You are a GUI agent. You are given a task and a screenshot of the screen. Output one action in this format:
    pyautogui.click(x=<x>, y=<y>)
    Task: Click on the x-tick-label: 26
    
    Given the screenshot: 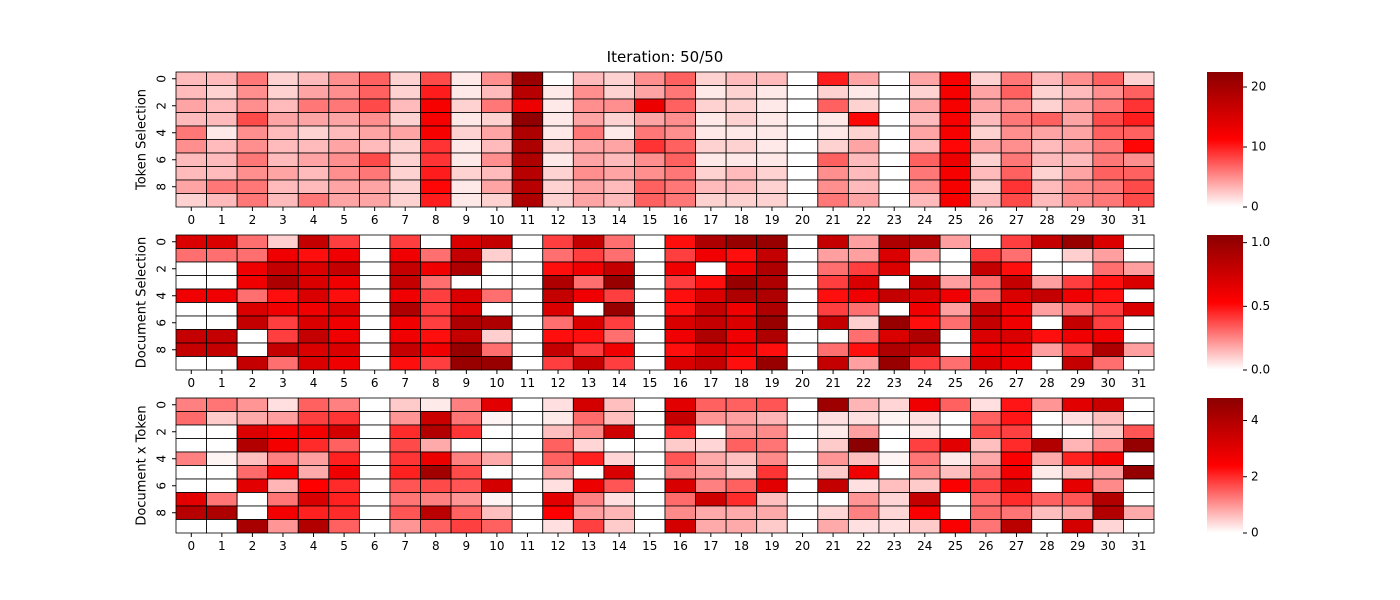 What is the action you would take?
    pyautogui.click(x=985, y=383)
    